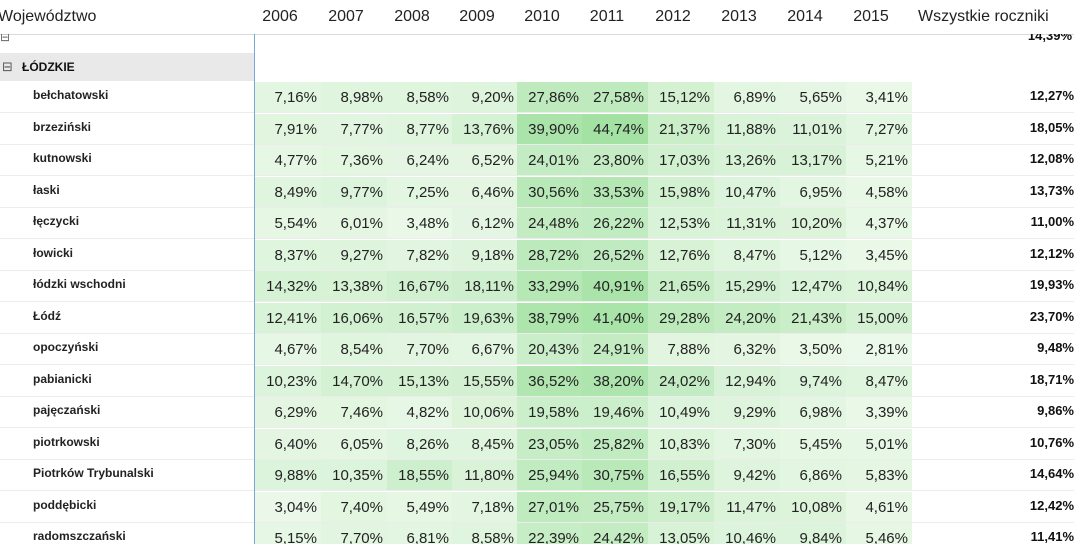 This screenshot has width=1074, height=544. Describe the element at coordinates (354, 97) in the screenshot. I see `value-cell: 8,98%` at that location.